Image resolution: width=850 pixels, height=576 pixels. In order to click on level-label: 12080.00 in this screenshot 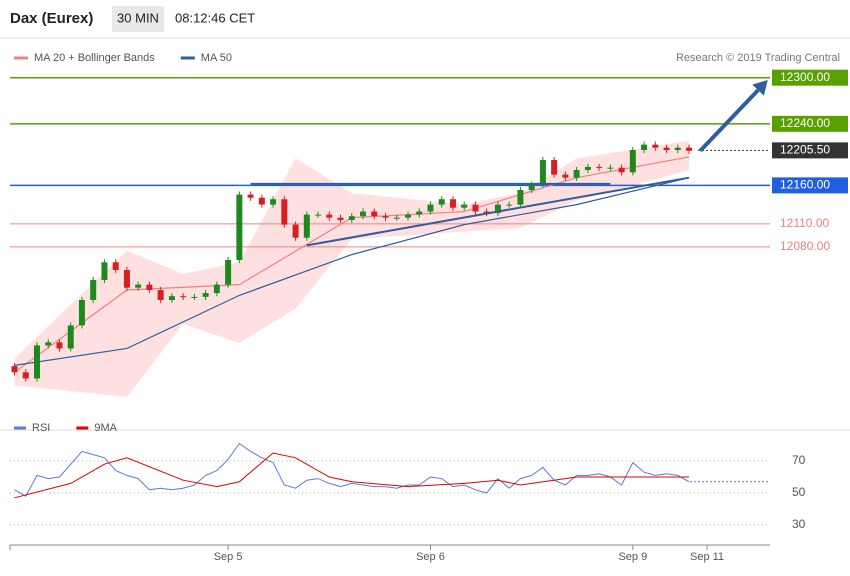, I will do `click(805, 246)`.